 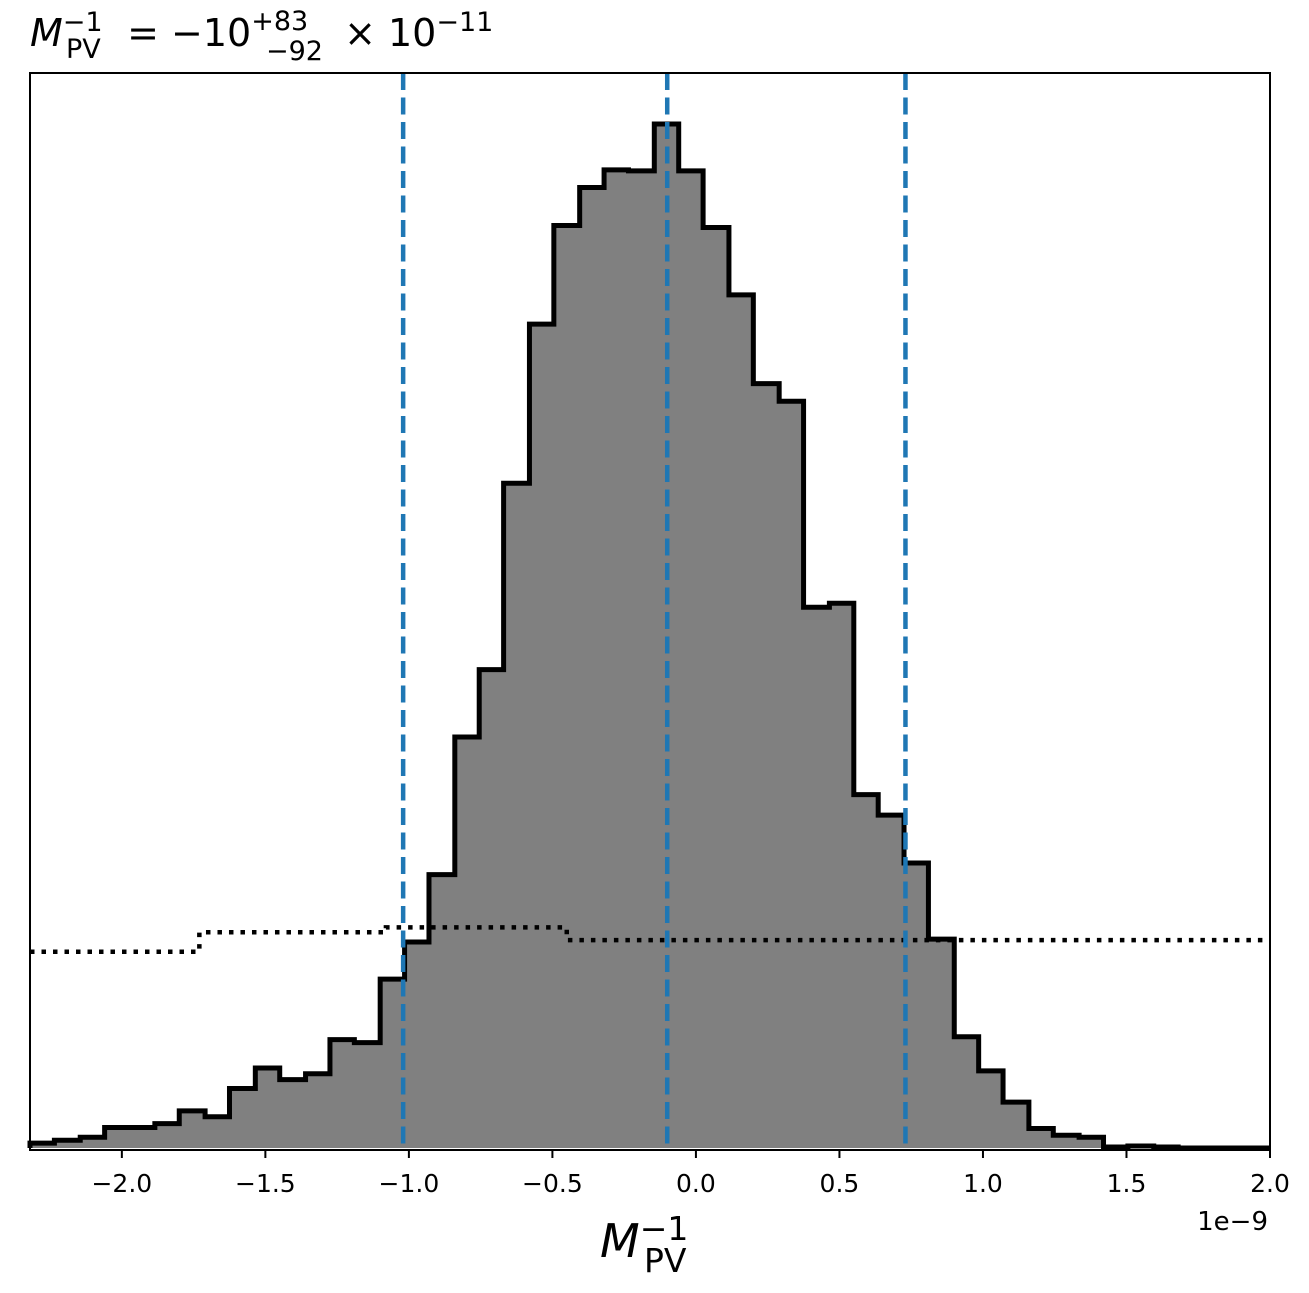 I want to click on x-tick-label: 1.0, so click(x=983, y=1183).